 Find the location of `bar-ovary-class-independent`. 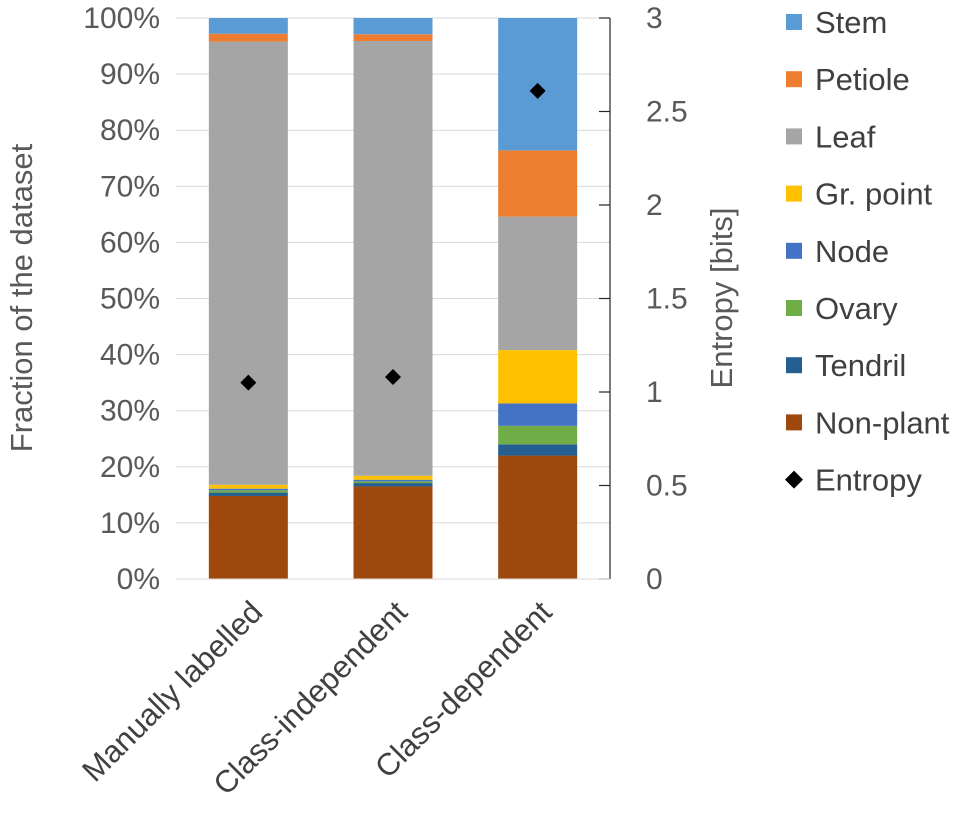

bar-ovary-class-independent is located at coordinates (393, 482).